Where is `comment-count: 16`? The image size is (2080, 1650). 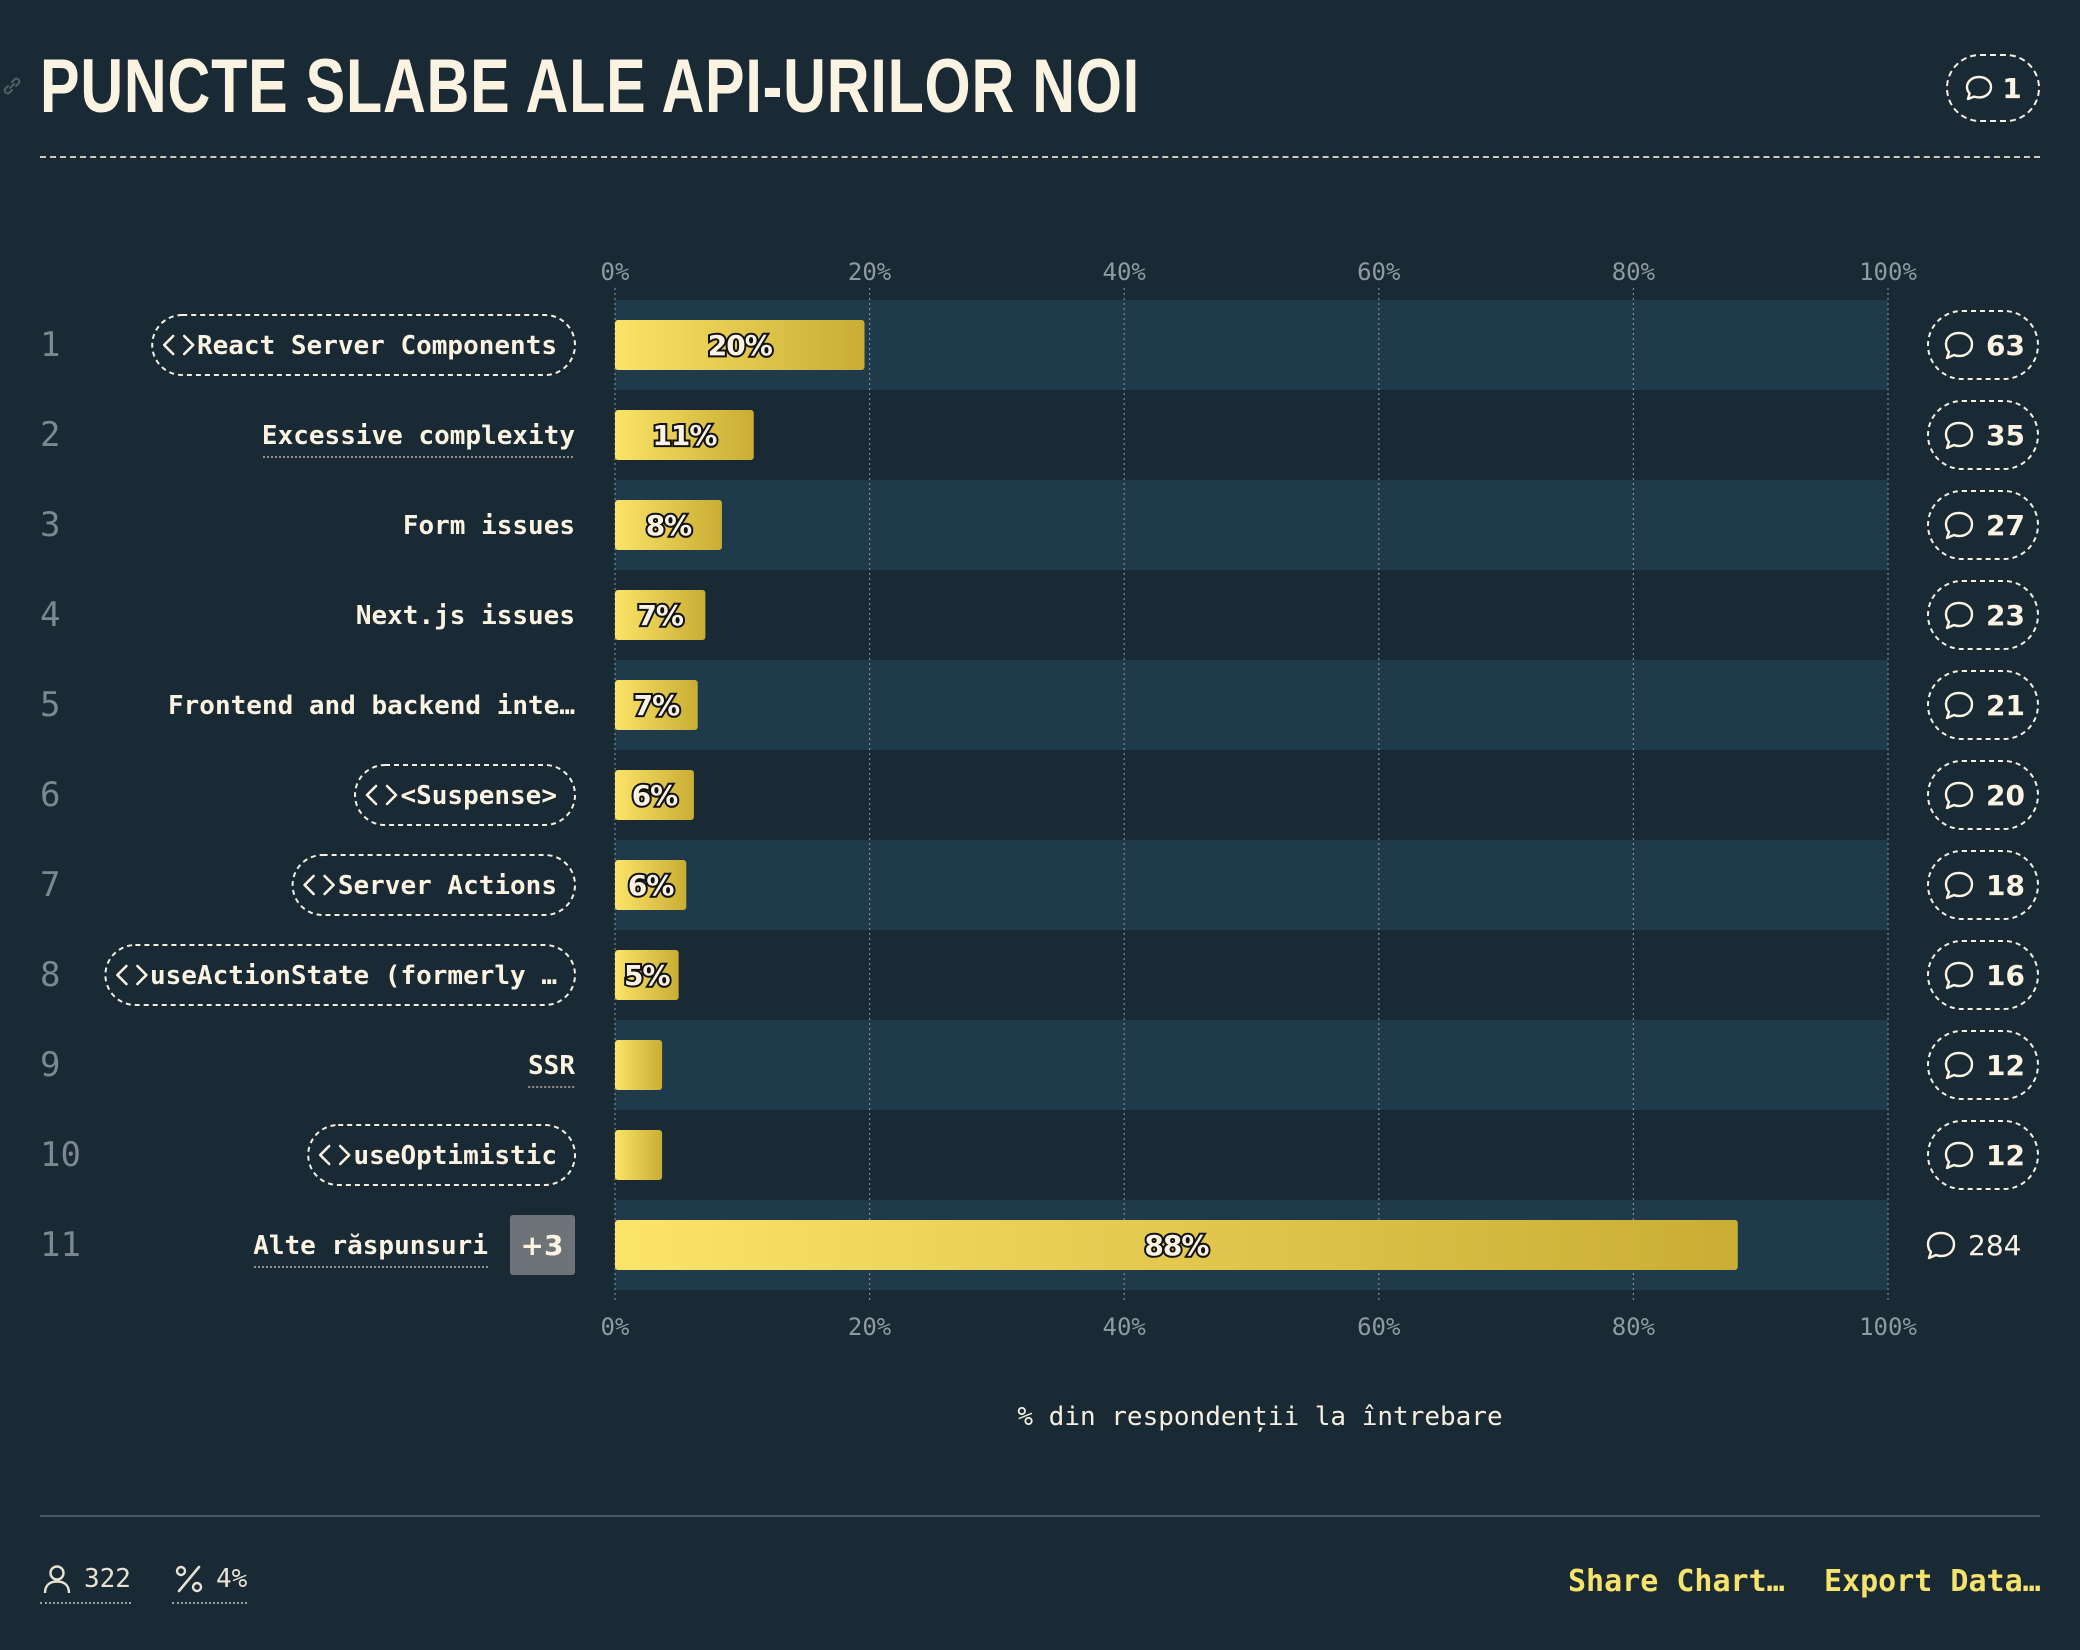
comment-count: 16 is located at coordinates (2005, 975).